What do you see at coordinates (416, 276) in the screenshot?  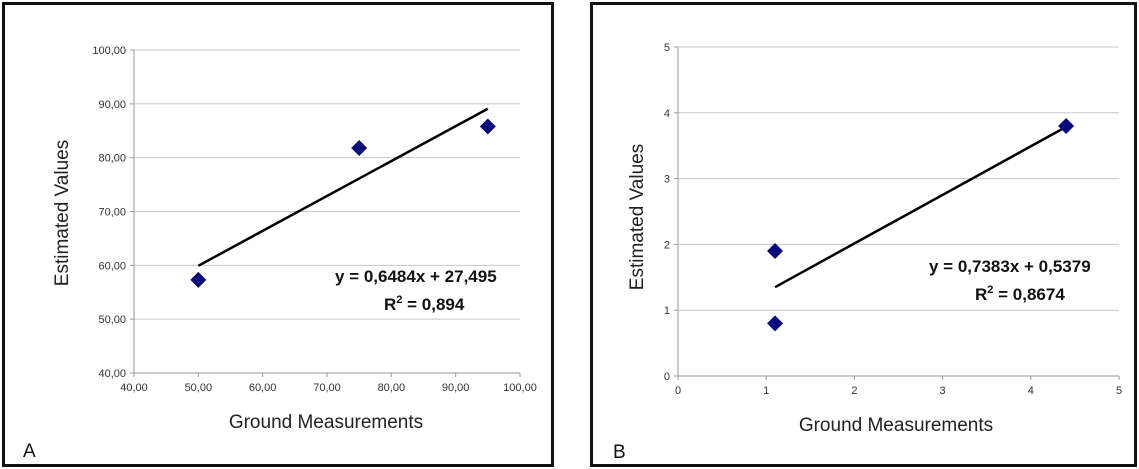 I see `trendline-equation: y = 0,6484x + 27,495` at bounding box center [416, 276].